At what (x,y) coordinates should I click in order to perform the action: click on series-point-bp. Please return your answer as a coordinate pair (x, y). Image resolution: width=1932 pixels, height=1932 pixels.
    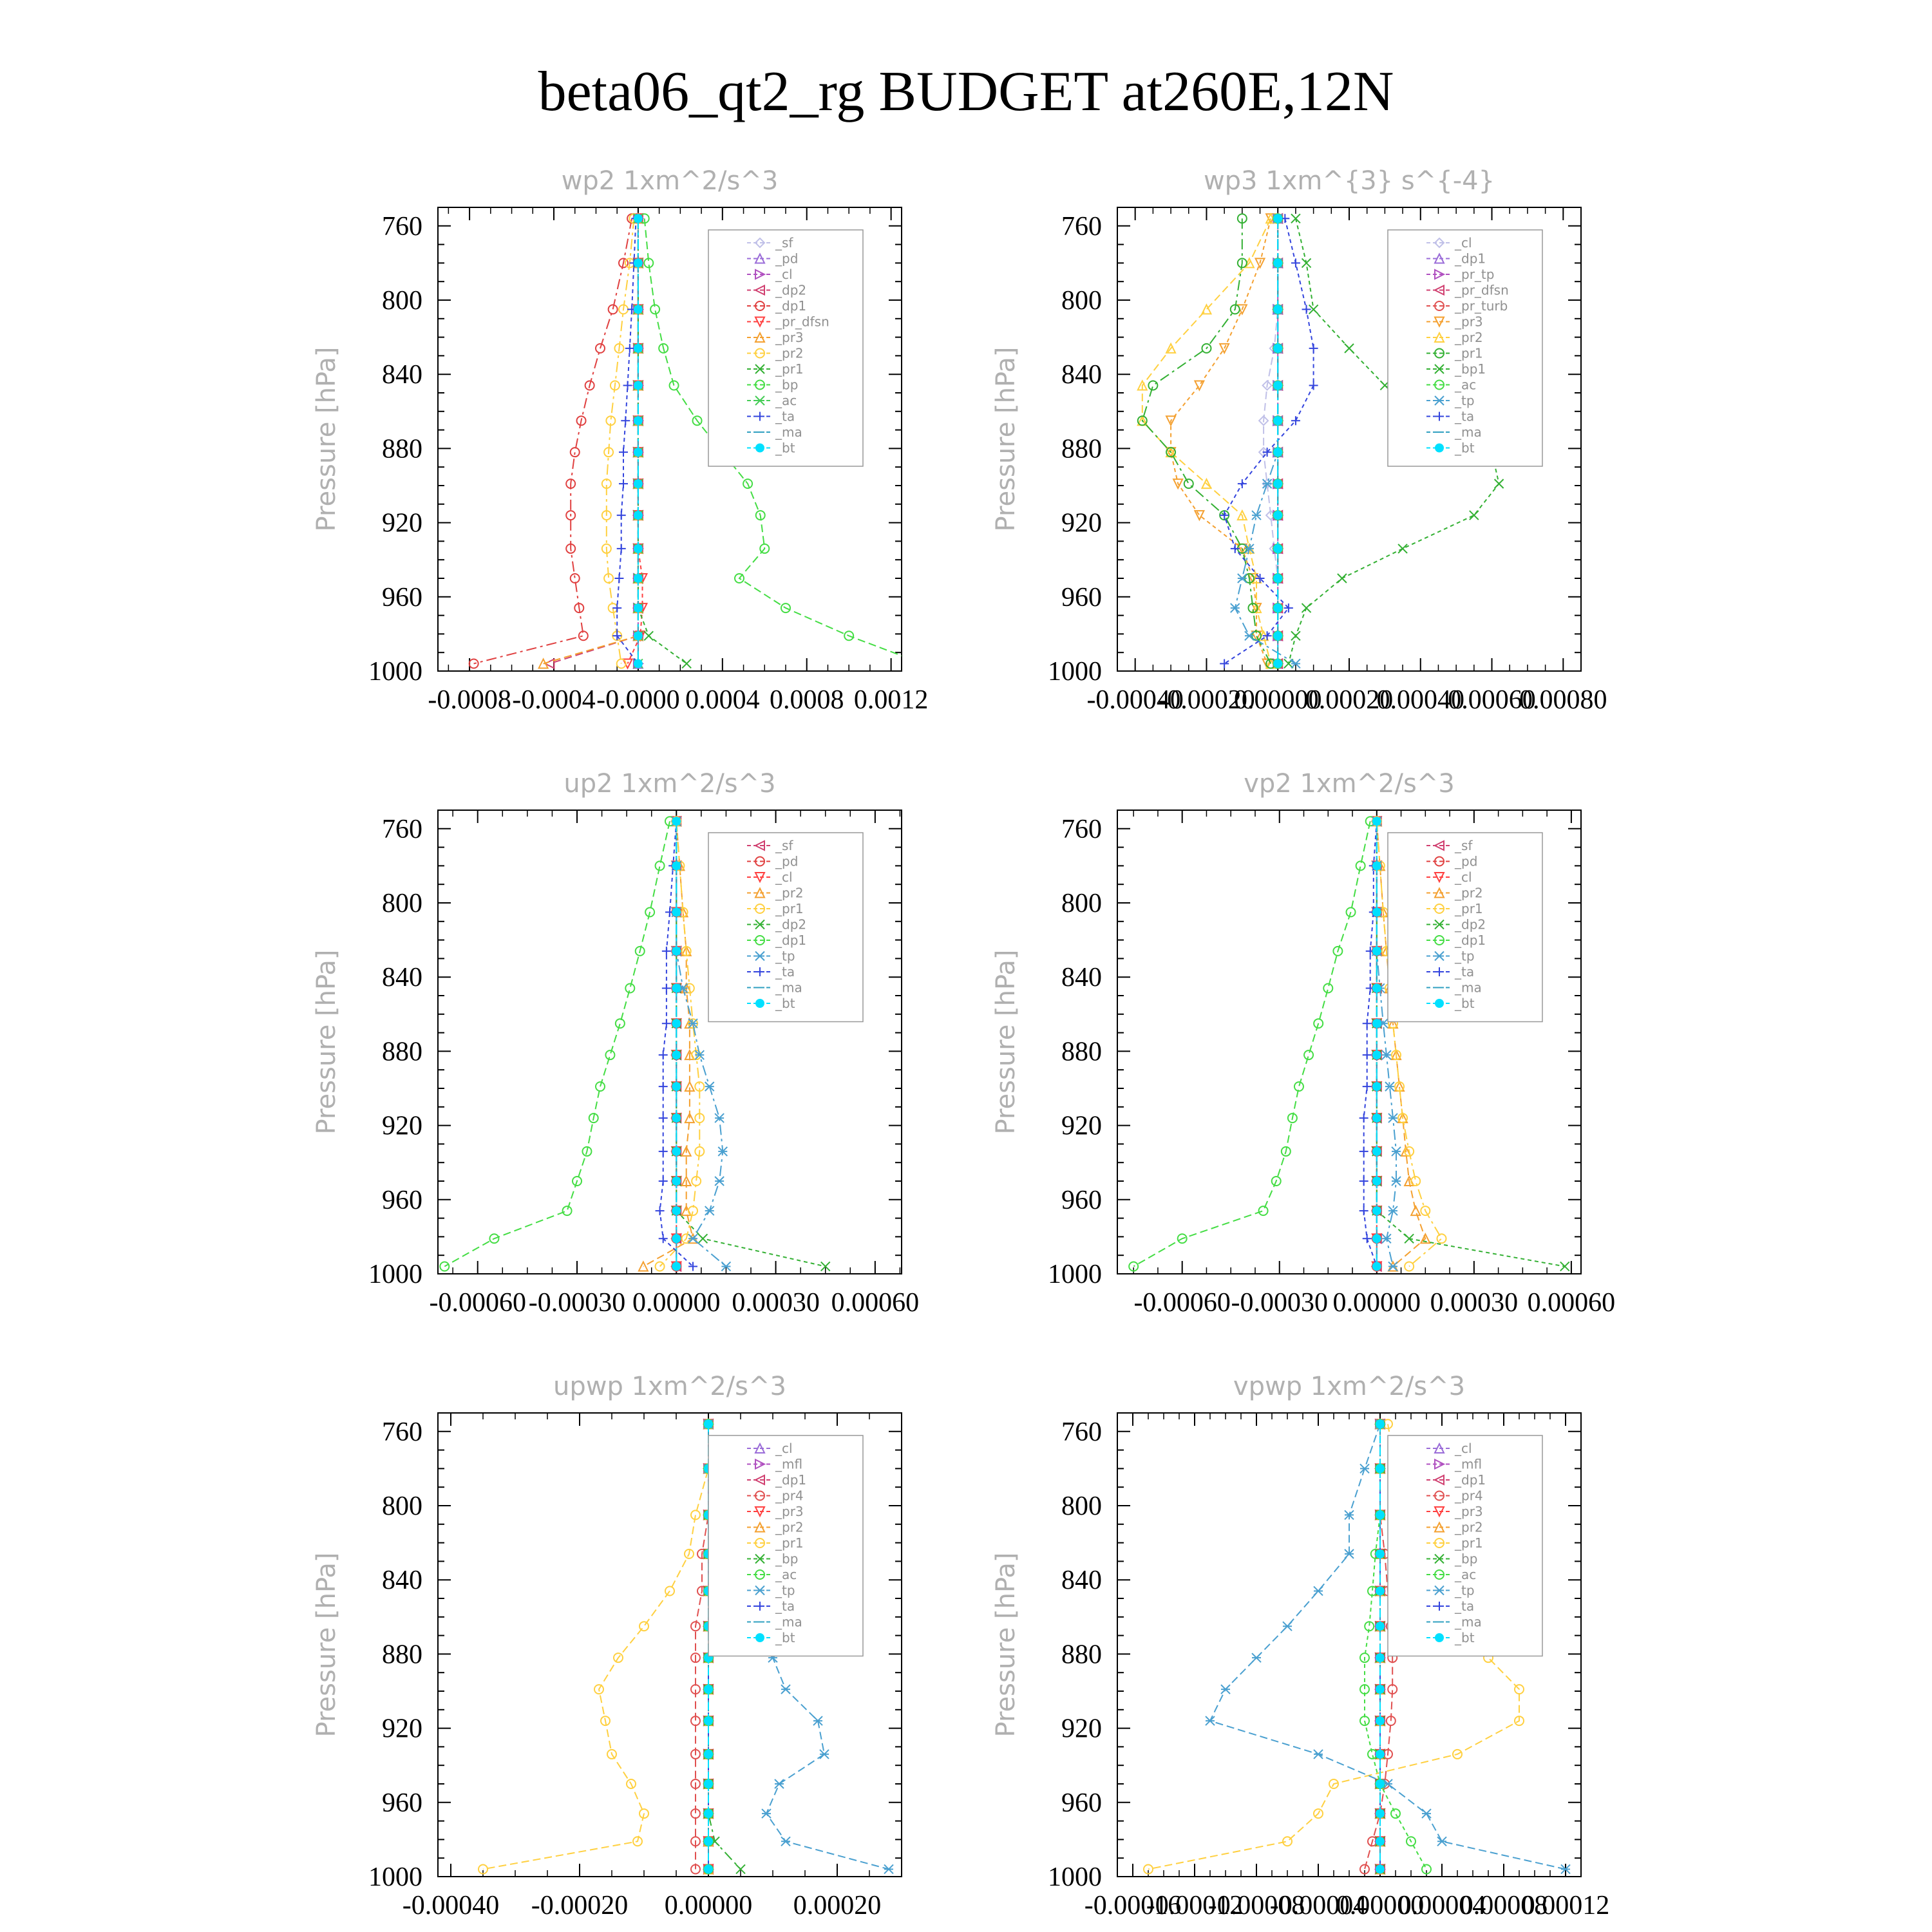
    Looking at the image, I should click on (739, 578).